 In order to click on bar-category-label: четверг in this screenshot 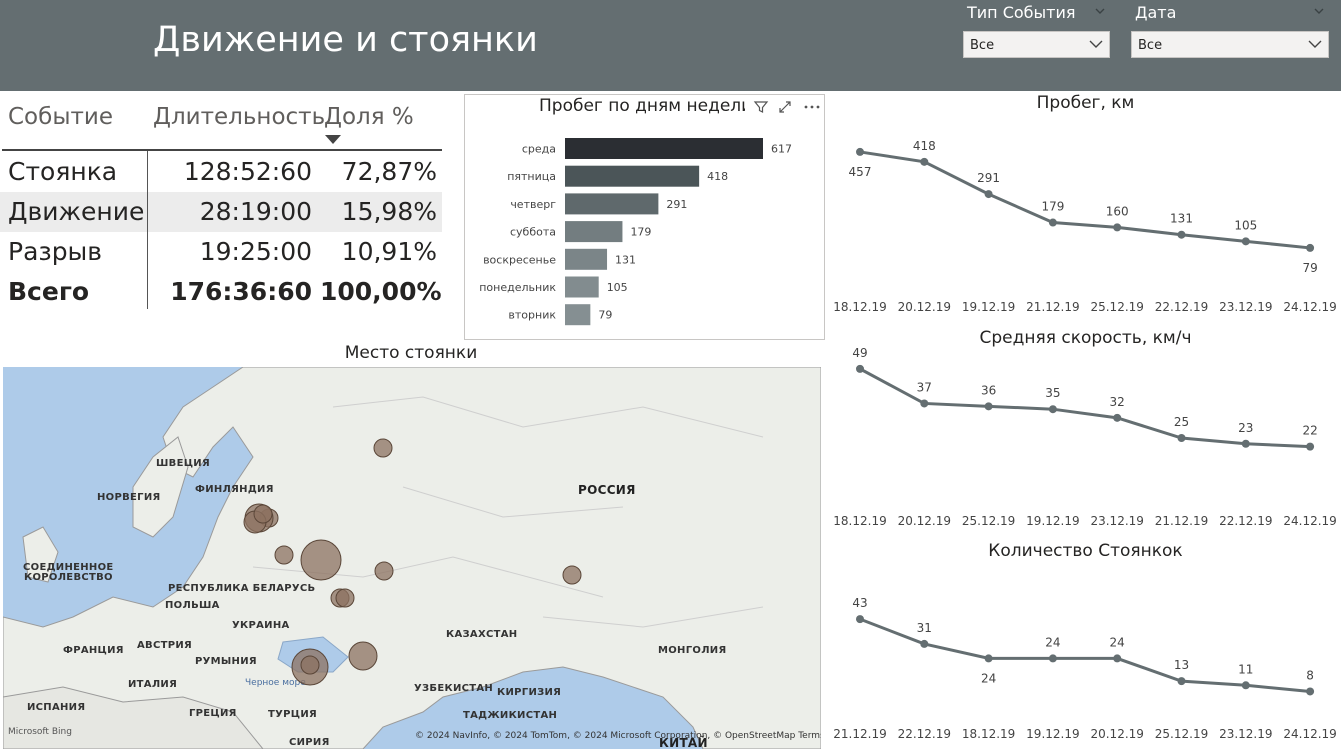, I will do `click(533, 204)`.